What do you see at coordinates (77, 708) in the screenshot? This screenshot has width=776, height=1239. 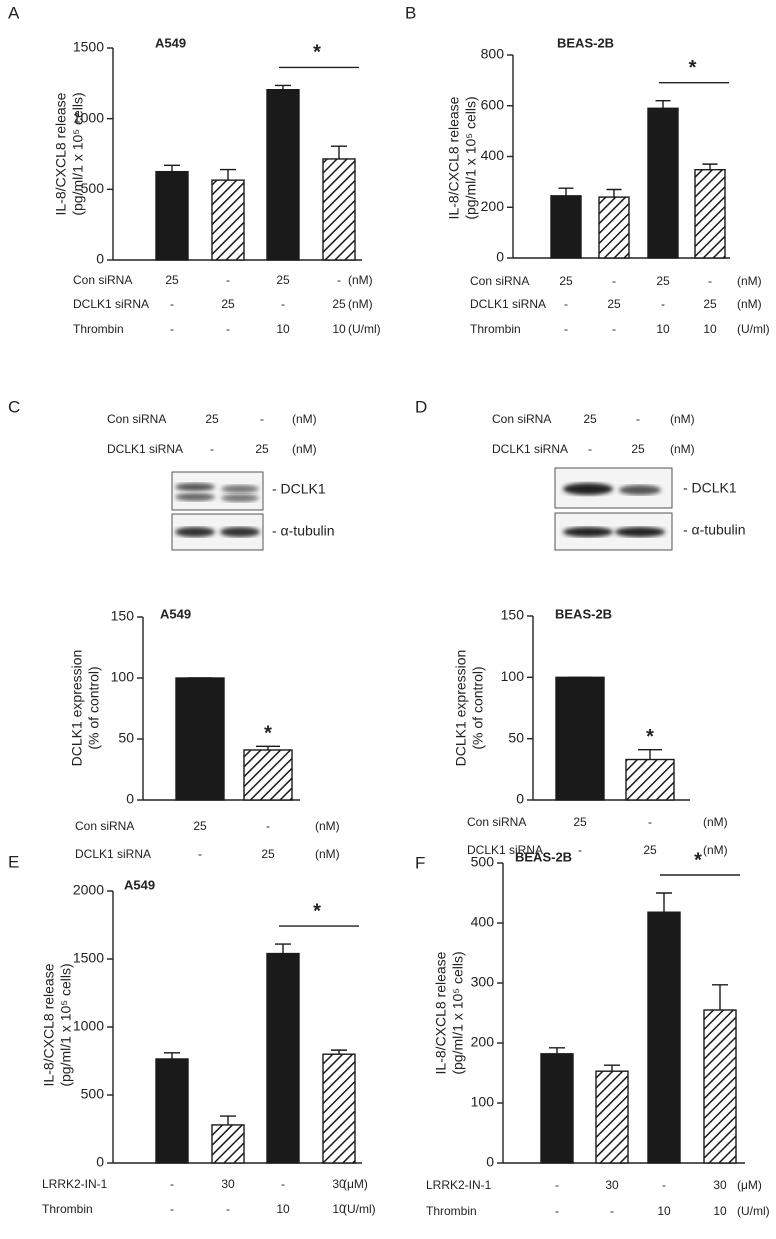 I see `y-axis-label: DCLK1 expression` at bounding box center [77, 708].